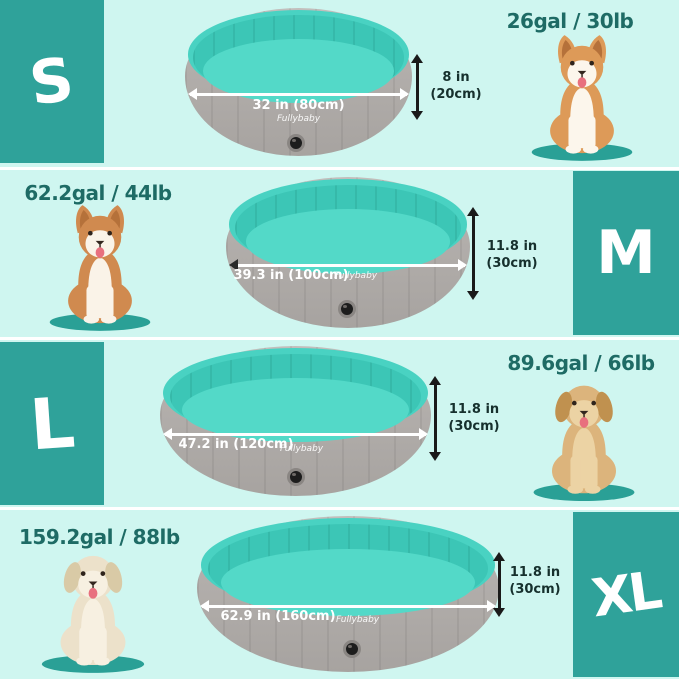 The width and height of the screenshot is (679, 679). I want to click on capacity-label: 62.2gal / 44lb, so click(98, 193).